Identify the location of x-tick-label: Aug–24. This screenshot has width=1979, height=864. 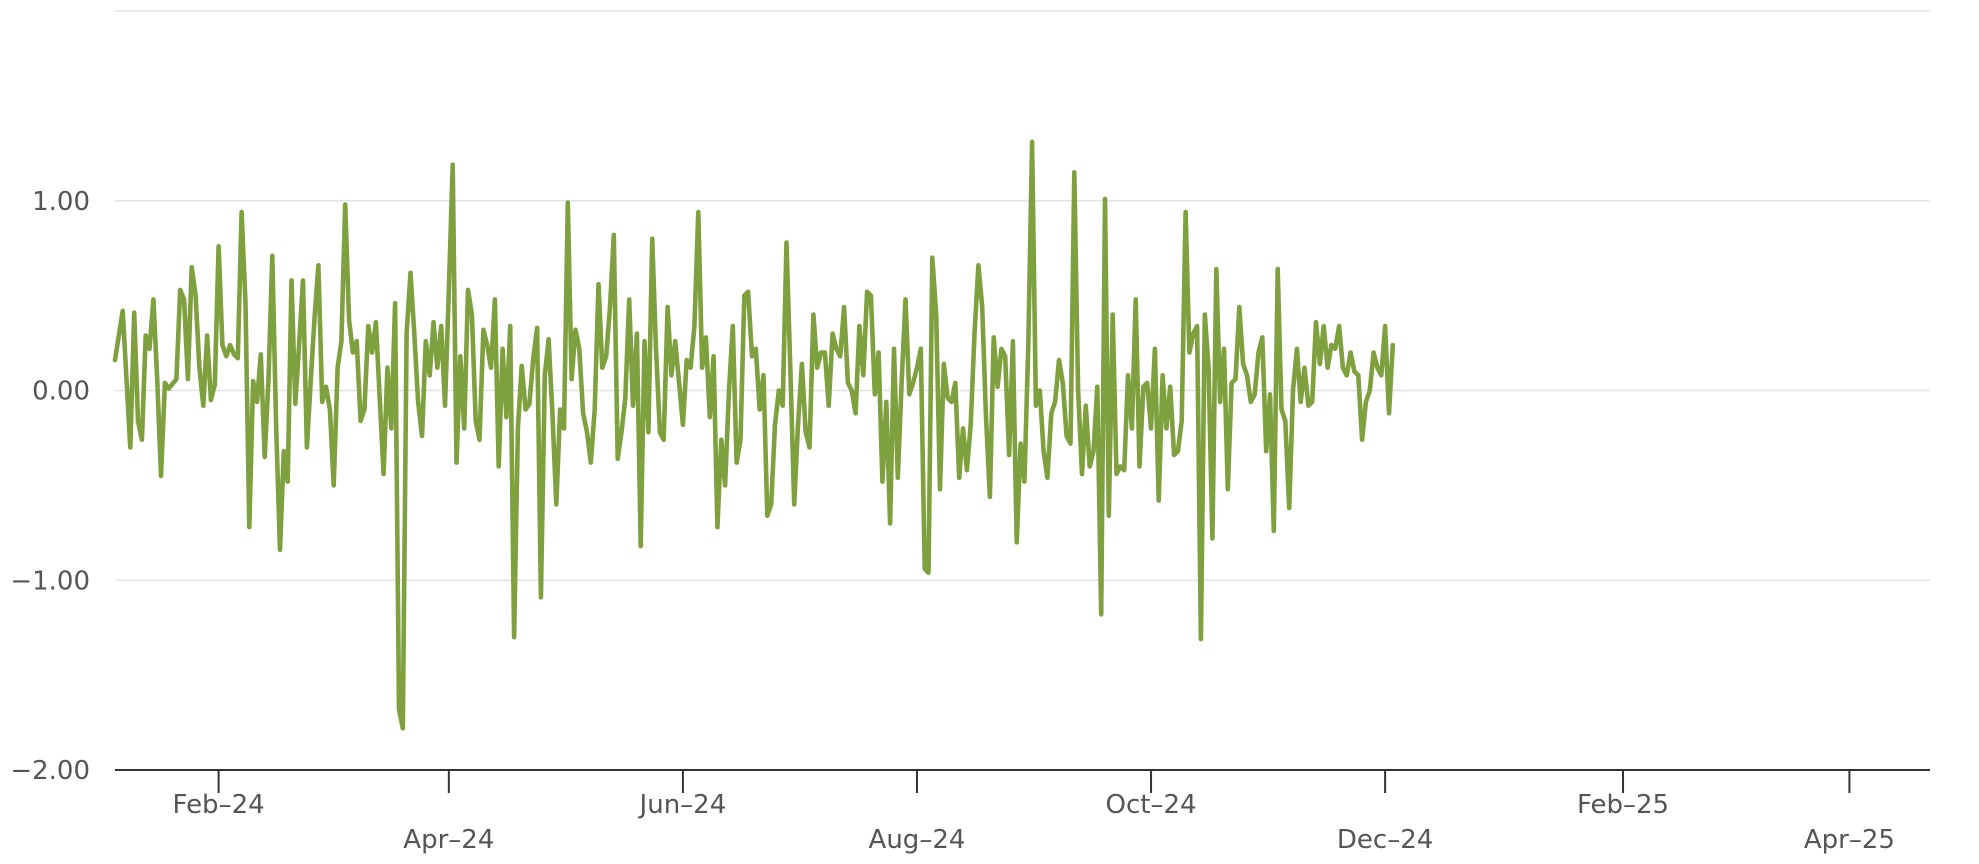
(917, 840).